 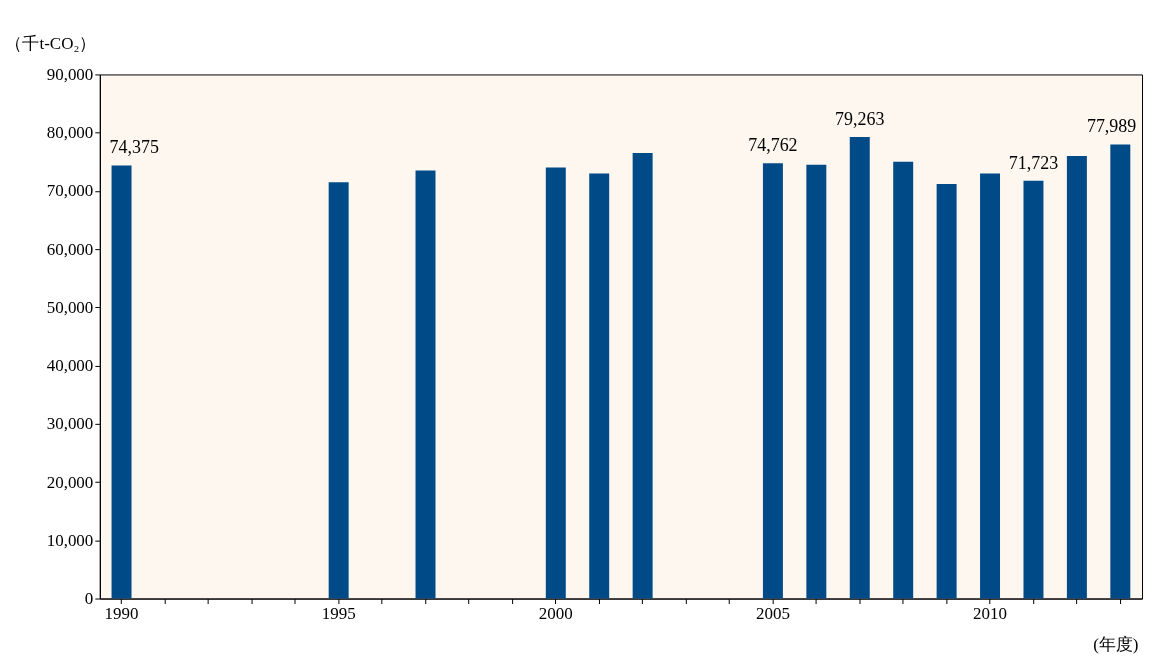 What do you see at coordinates (70, 307) in the screenshot?
I see `y-tick-label: 50,000` at bounding box center [70, 307].